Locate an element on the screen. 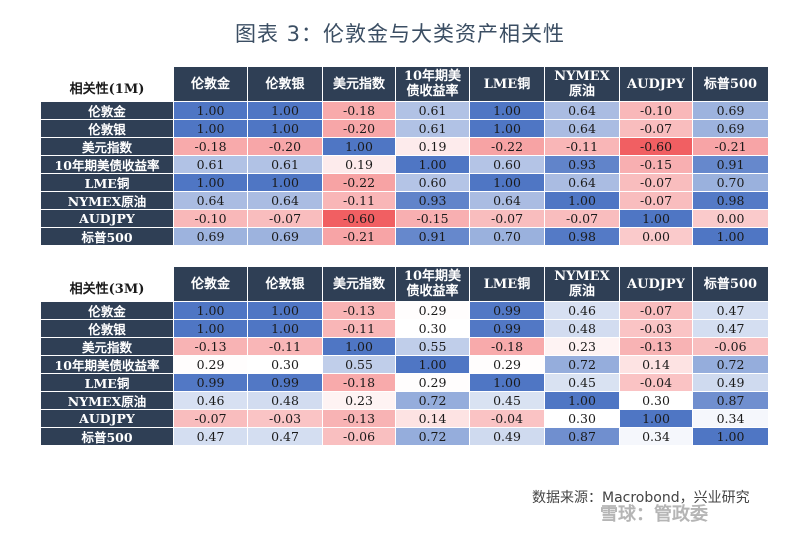 The image size is (800, 533). row-label: 伦敦金 is located at coordinates (107, 110).